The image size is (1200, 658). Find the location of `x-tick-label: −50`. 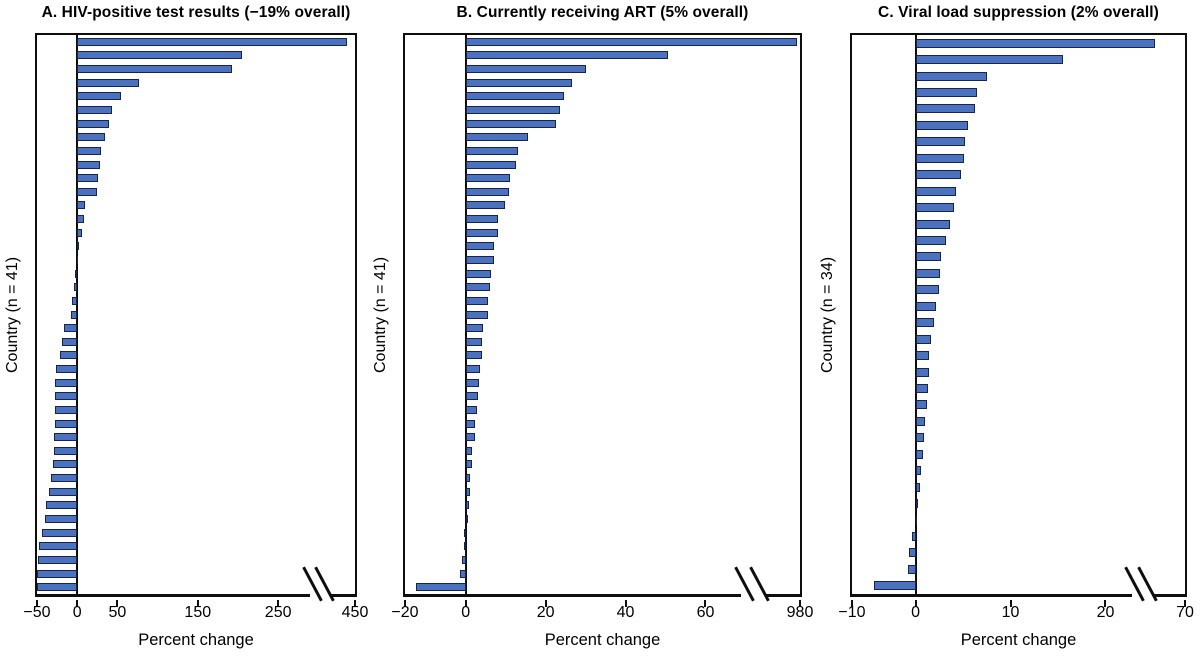

x-tick-label: −50 is located at coordinates (37, 612).